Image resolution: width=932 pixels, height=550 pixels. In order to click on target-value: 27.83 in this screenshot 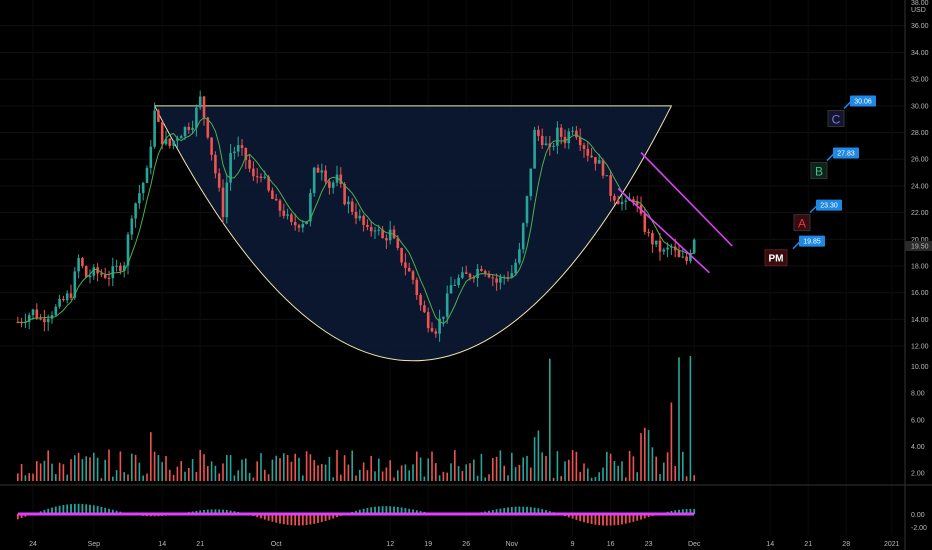, I will do `click(846, 154)`.